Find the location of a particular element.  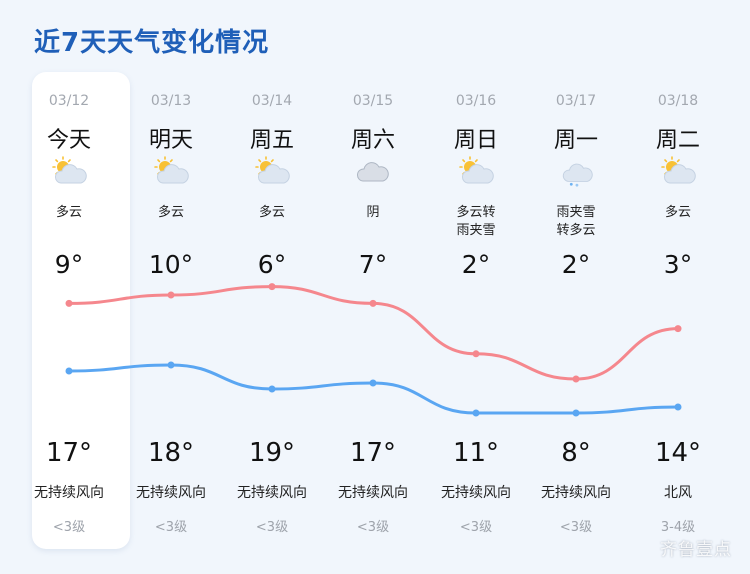

today-highlight-card is located at coordinates (81, 310).